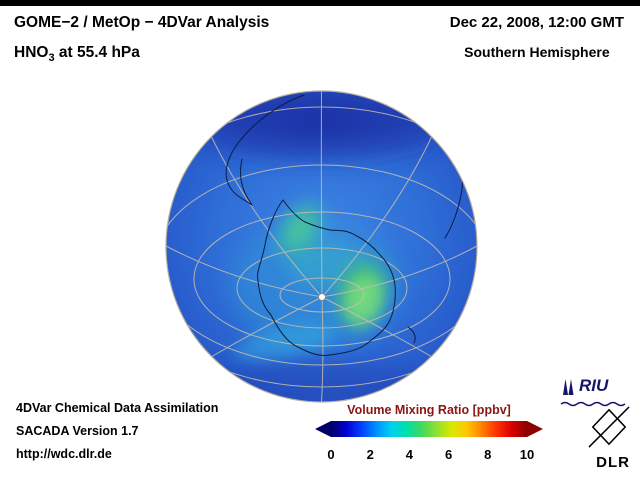  I want to click on colorbar-title: Volume Mixing Ratio [ppbv], so click(429, 410).